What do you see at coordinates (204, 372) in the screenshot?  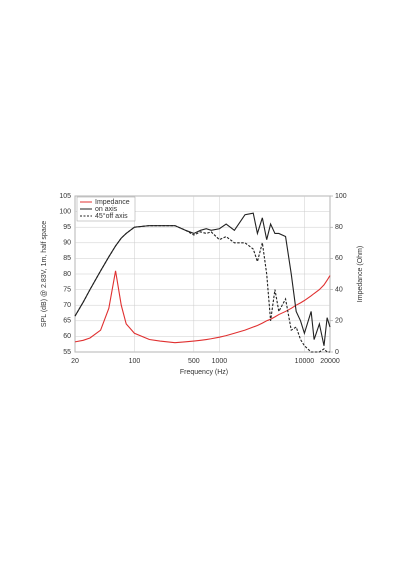 I see `x-axis-label: Frequency (Hz)` at bounding box center [204, 372].